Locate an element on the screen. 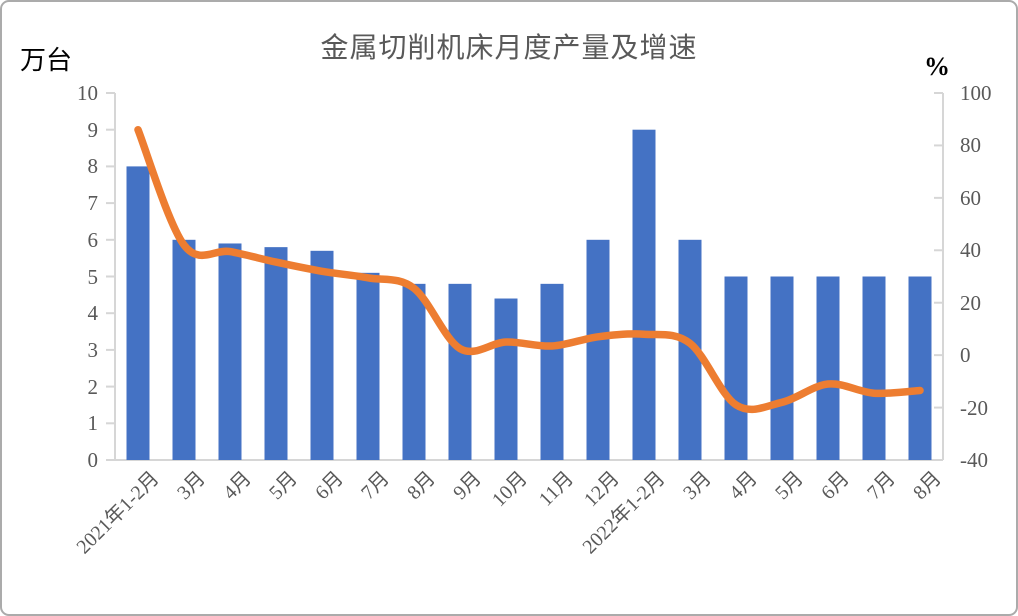  left-axis-tick-label: 10 is located at coordinates (87, 93).